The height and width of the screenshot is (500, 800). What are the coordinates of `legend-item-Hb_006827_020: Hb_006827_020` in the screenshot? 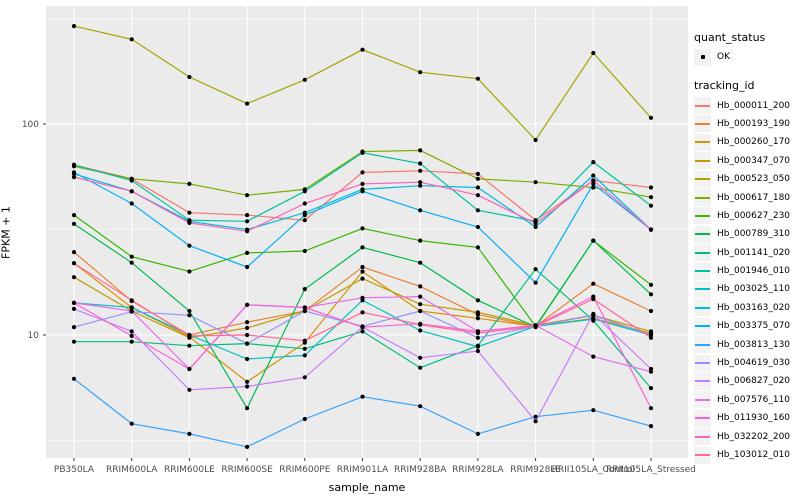 It's located at (747, 381).